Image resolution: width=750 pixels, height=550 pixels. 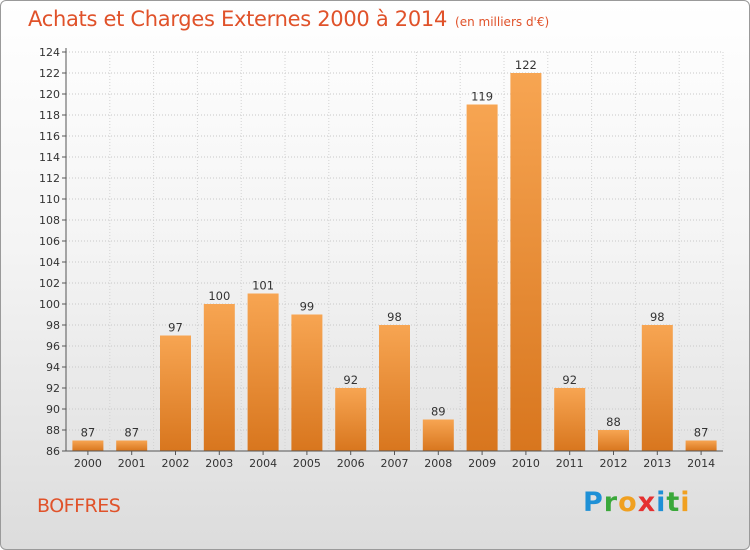 What do you see at coordinates (438, 435) in the screenshot?
I see `bar-2008` at bounding box center [438, 435].